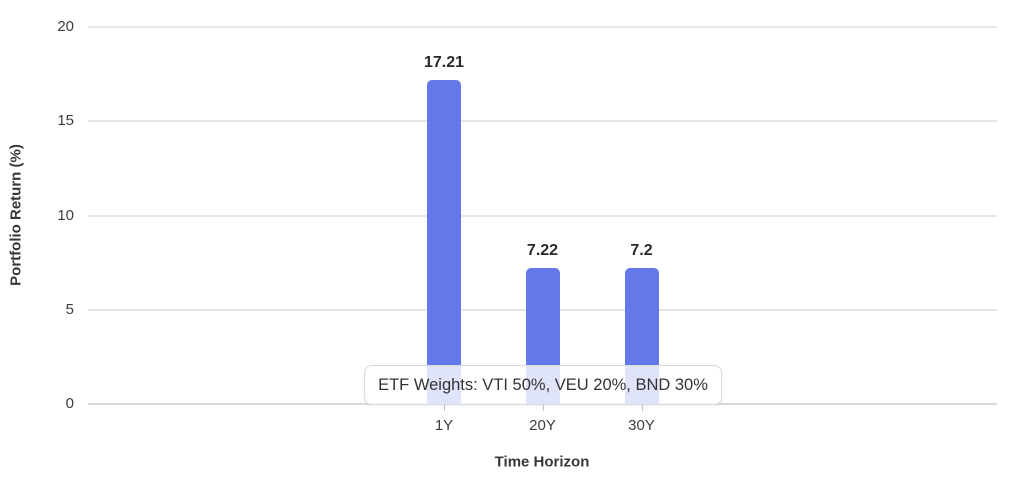  What do you see at coordinates (444, 62) in the screenshot?
I see `bar-value-label-1Y: 17.21` at bounding box center [444, 62].